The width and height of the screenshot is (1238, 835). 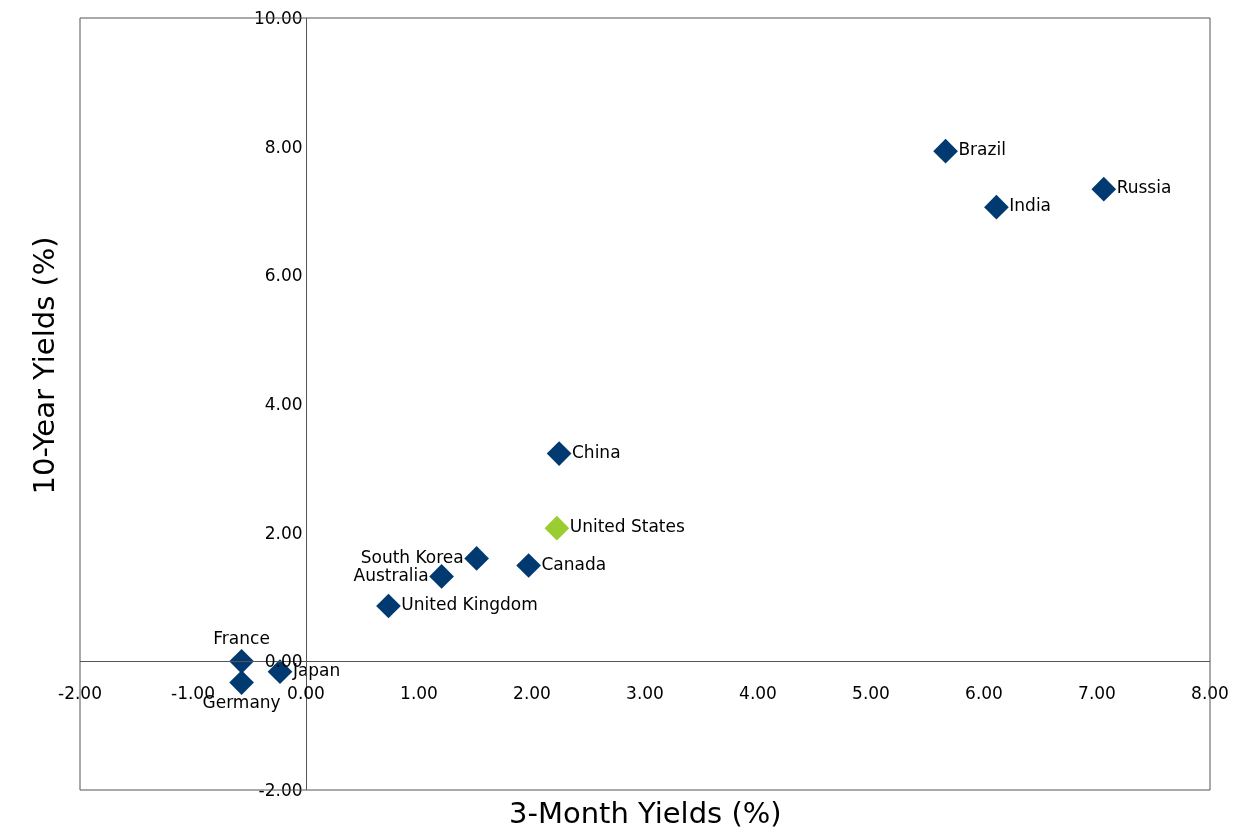 What do you see at coordinates (1030, 205) in the screenshot?
I see `series-label: India` at bounding box center [1030, 205].